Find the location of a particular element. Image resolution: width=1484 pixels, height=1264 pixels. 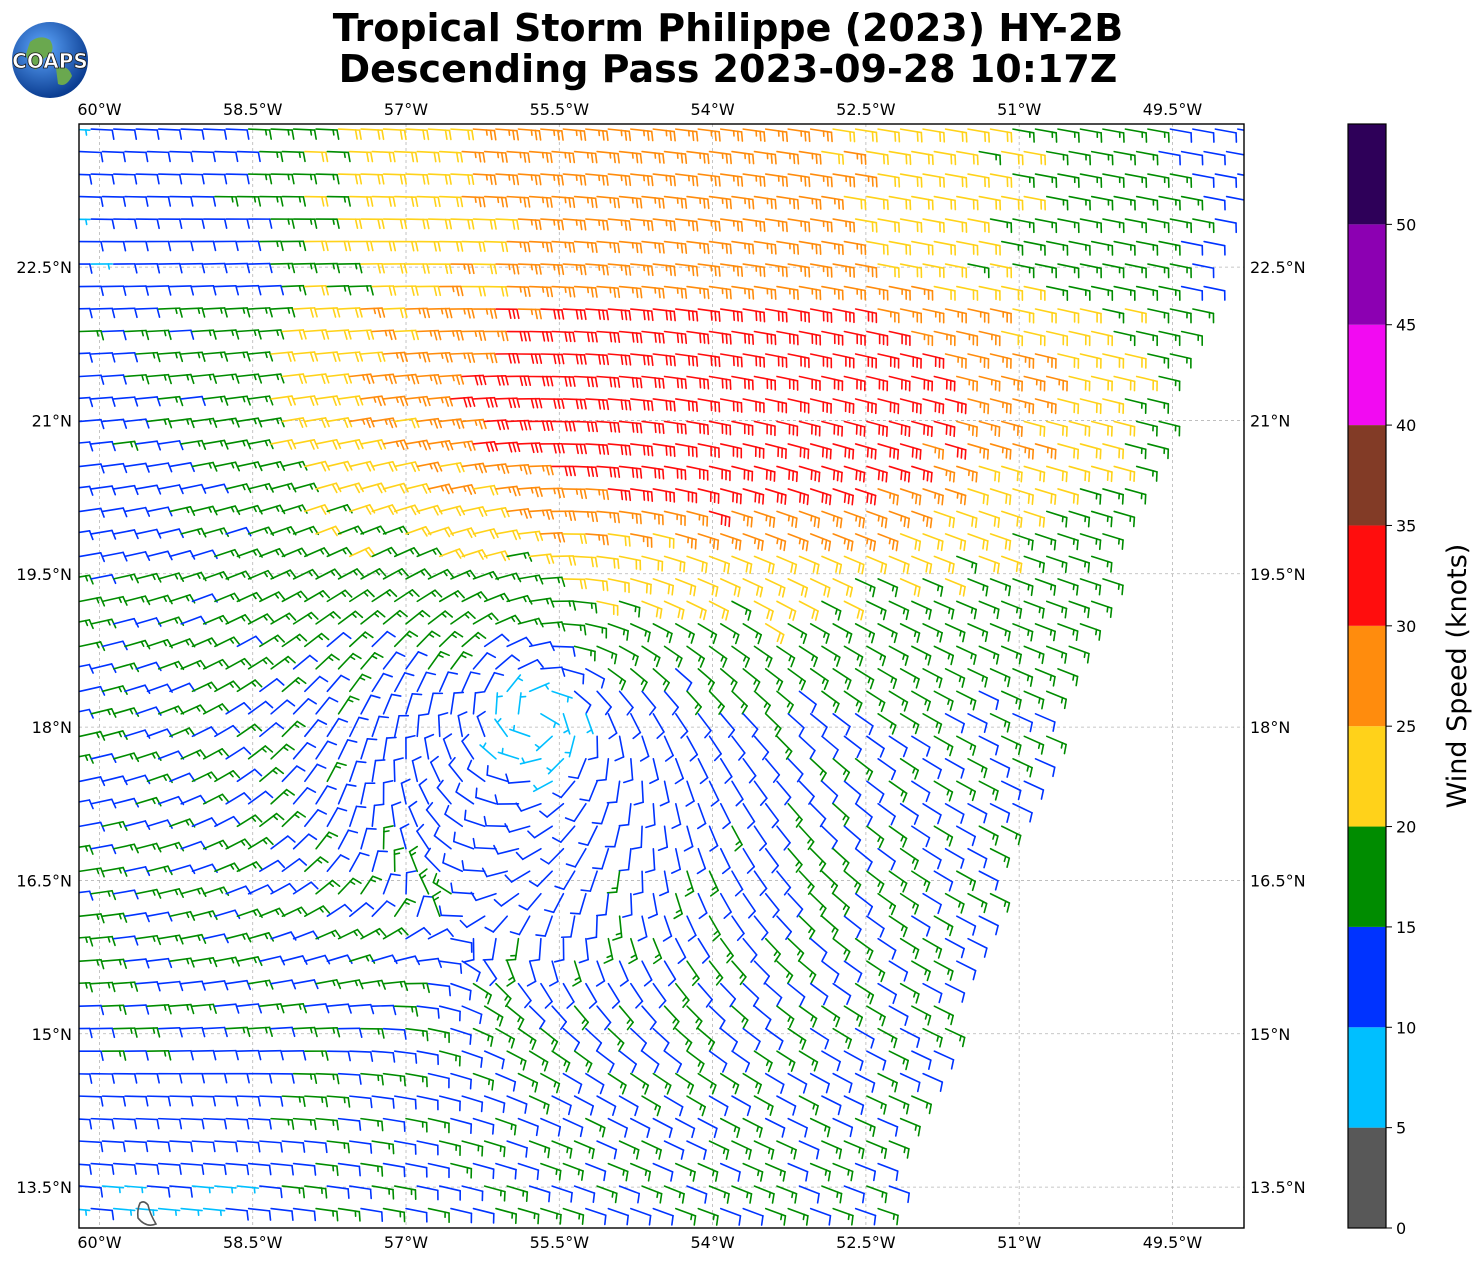

colorbar-tick-label: 15 is located at coordinates (1406, 927).